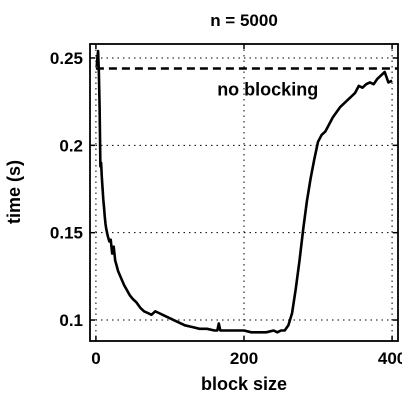 This screenshot has width=402, height=395. I want to click on x-tick-label-0: 0, so click(95, 358).